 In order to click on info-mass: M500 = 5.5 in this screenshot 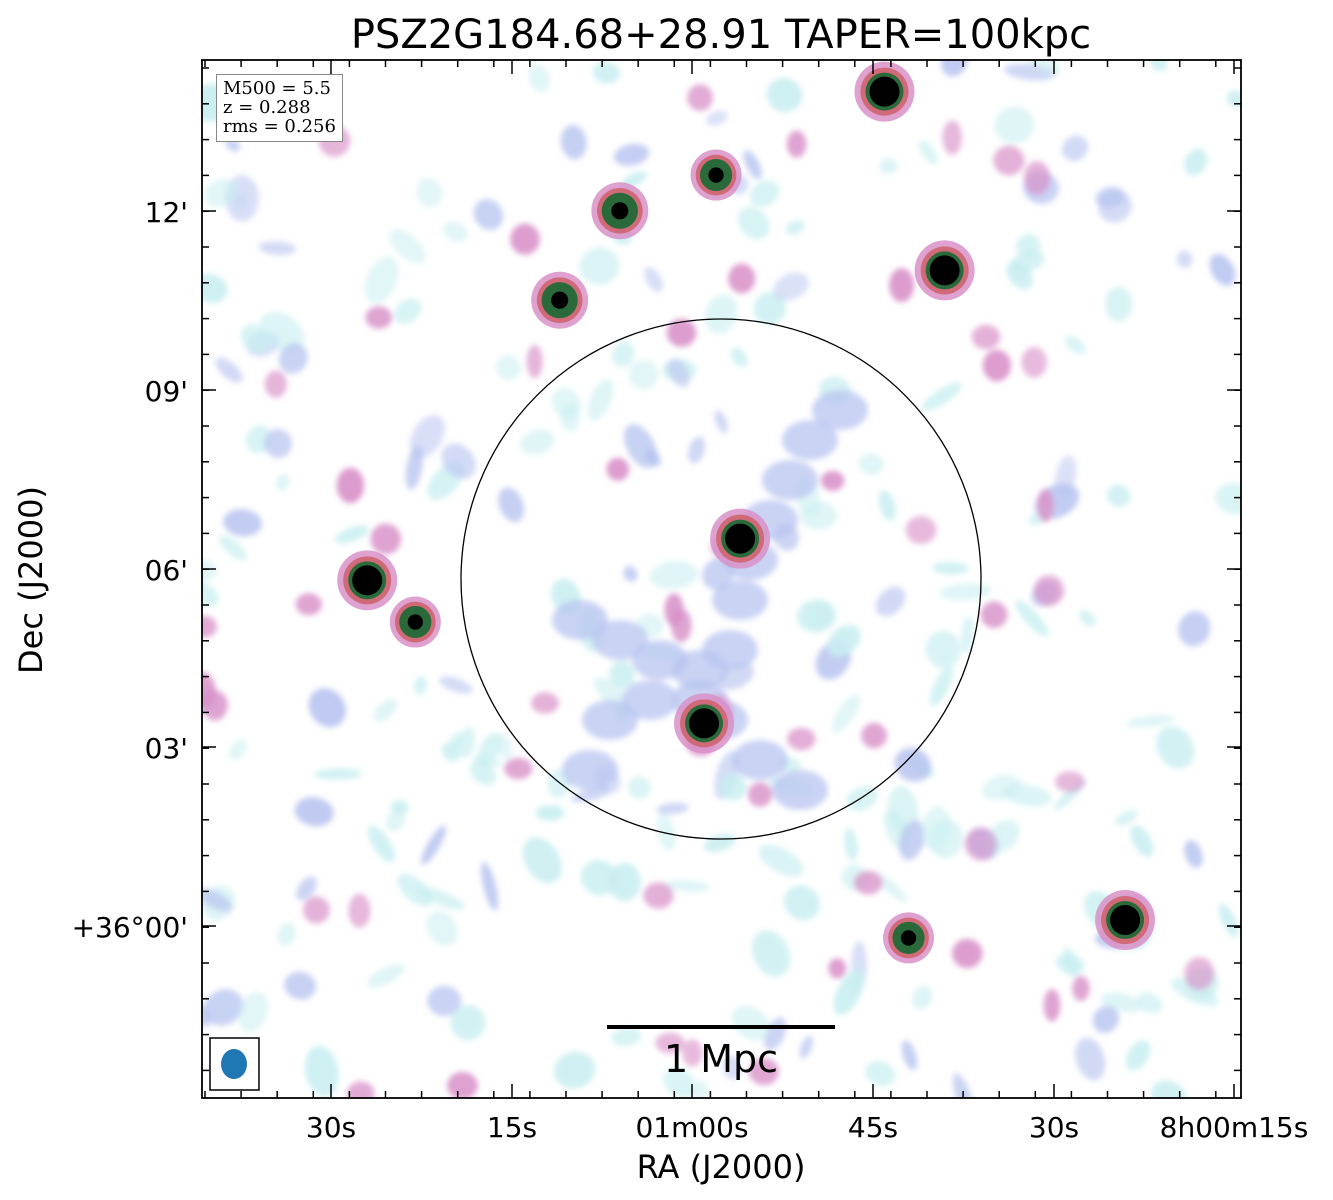, I will do `click(277, 88)`.